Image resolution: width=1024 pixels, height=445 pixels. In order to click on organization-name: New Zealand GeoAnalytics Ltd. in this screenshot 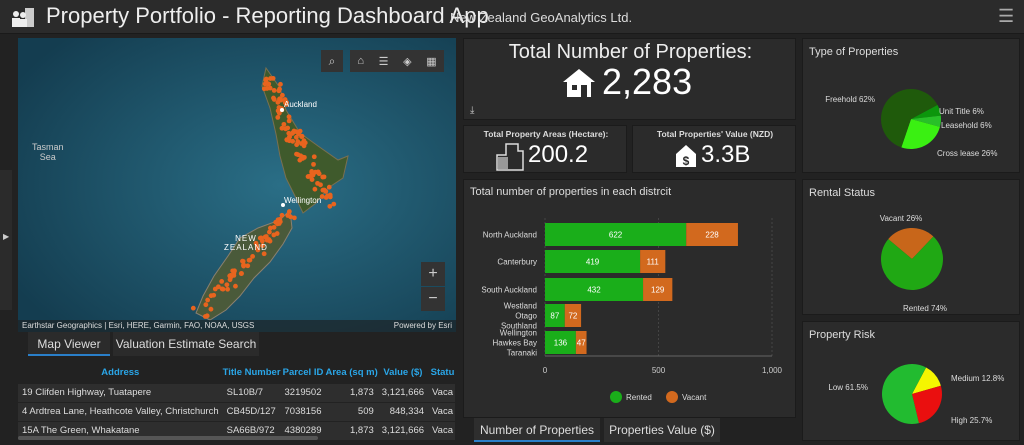, I will do `click(541, 17)`.